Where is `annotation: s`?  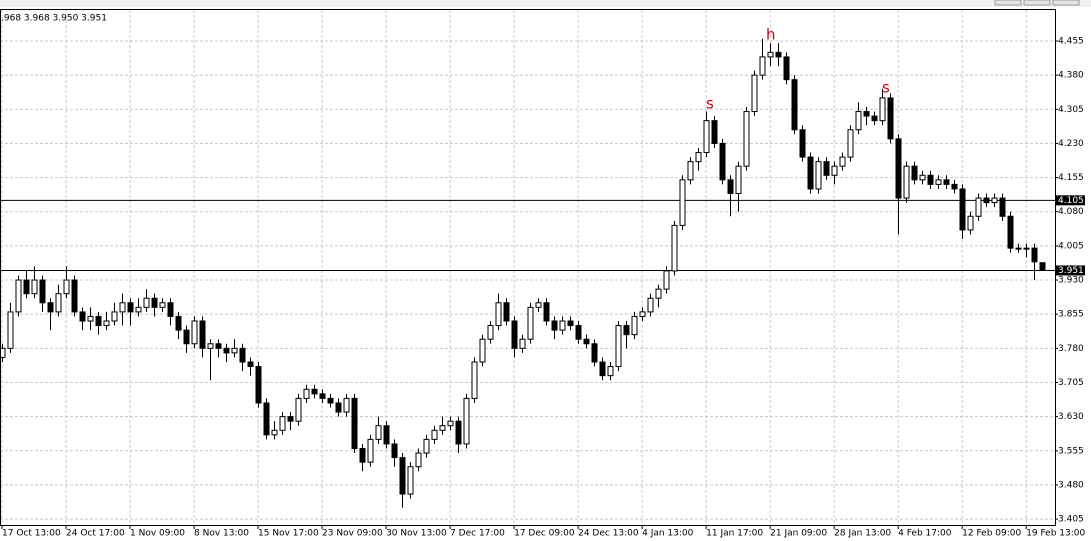 annotation: s is located at coordinates (886, 88).